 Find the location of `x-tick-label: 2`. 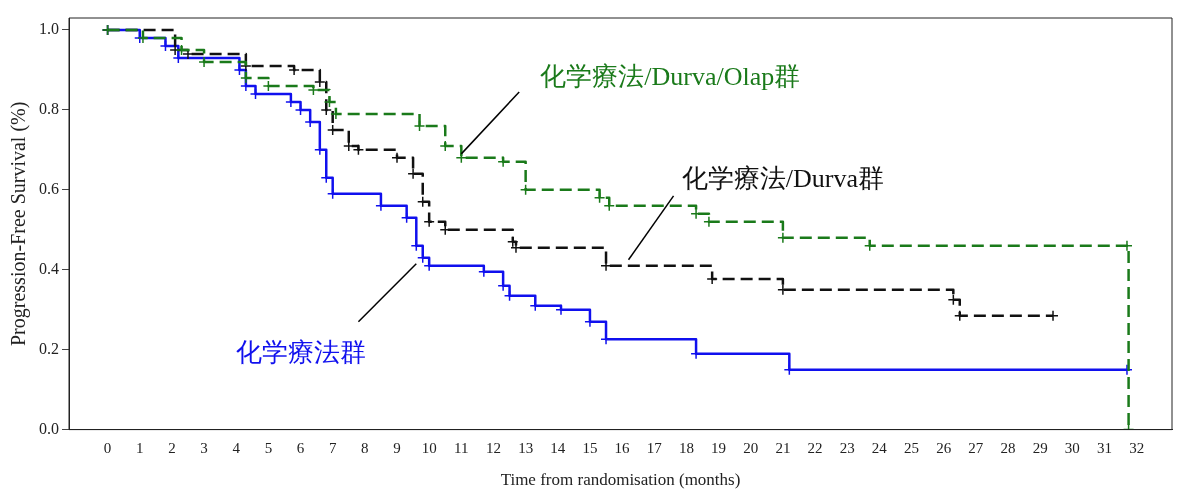

x-tick-label: 2 is located at coordinates (172, 447).